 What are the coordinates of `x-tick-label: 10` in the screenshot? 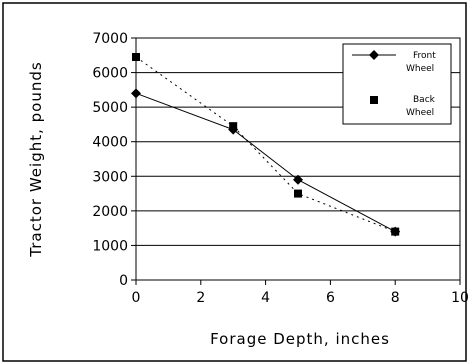 It's located at (460, 298).